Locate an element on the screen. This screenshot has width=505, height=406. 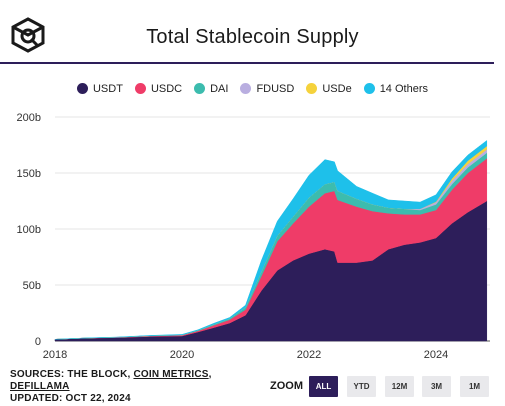
sources-prefix: SOURCES: THE BLOCK, is located at coordinates (72, 374).